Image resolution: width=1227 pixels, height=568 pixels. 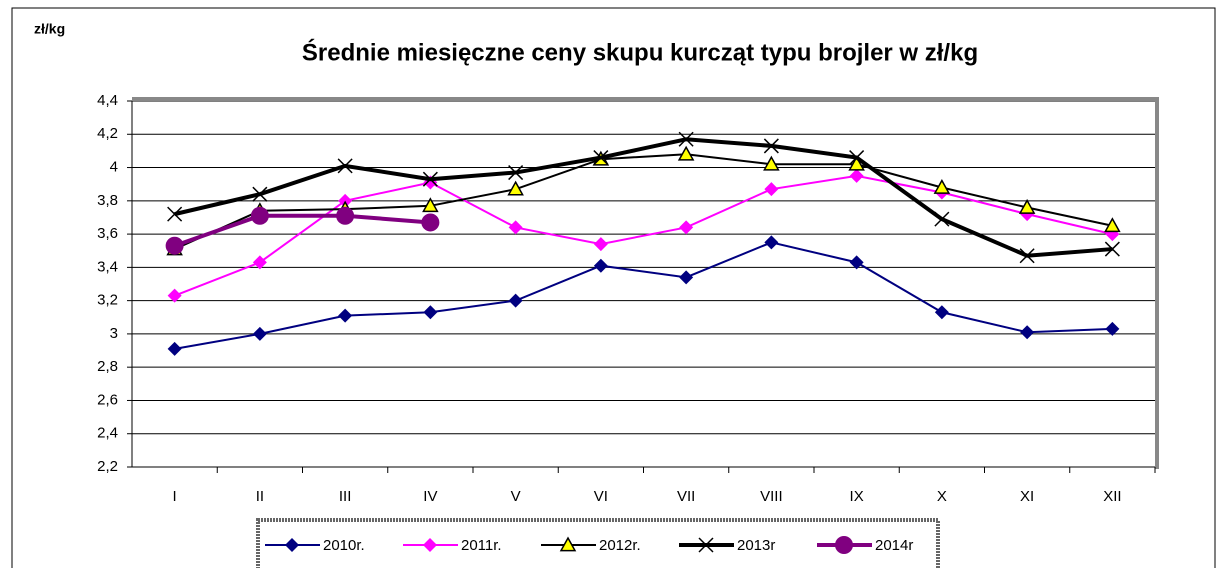 I want to click on y-tick-label: 2,4, so click(x=107, y=433).